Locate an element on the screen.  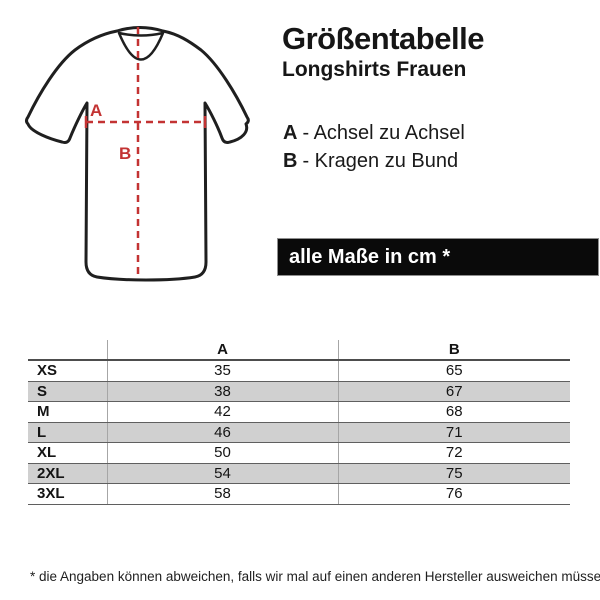
header-cell-a: A is located at coordinates (222, 350).